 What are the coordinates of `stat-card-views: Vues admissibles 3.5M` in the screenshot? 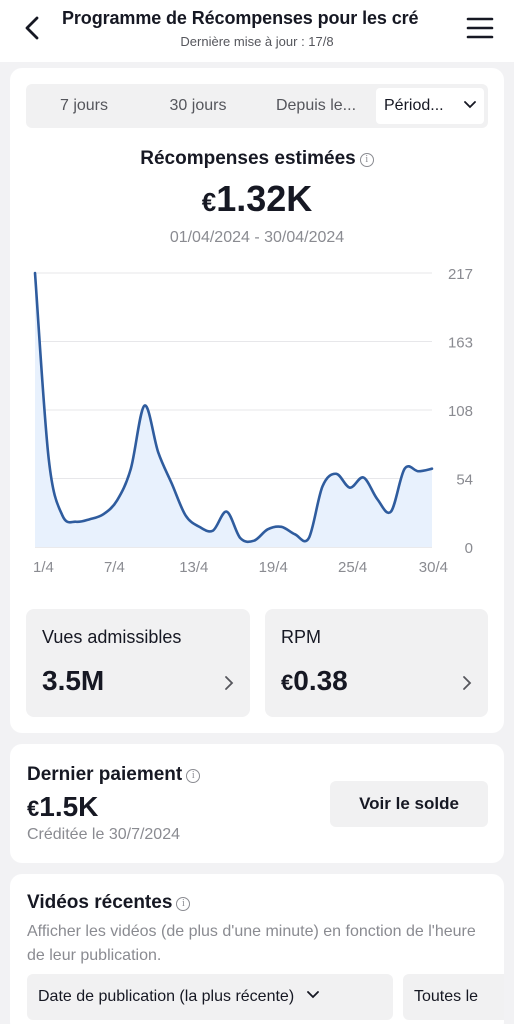 It's located at (138, 663).